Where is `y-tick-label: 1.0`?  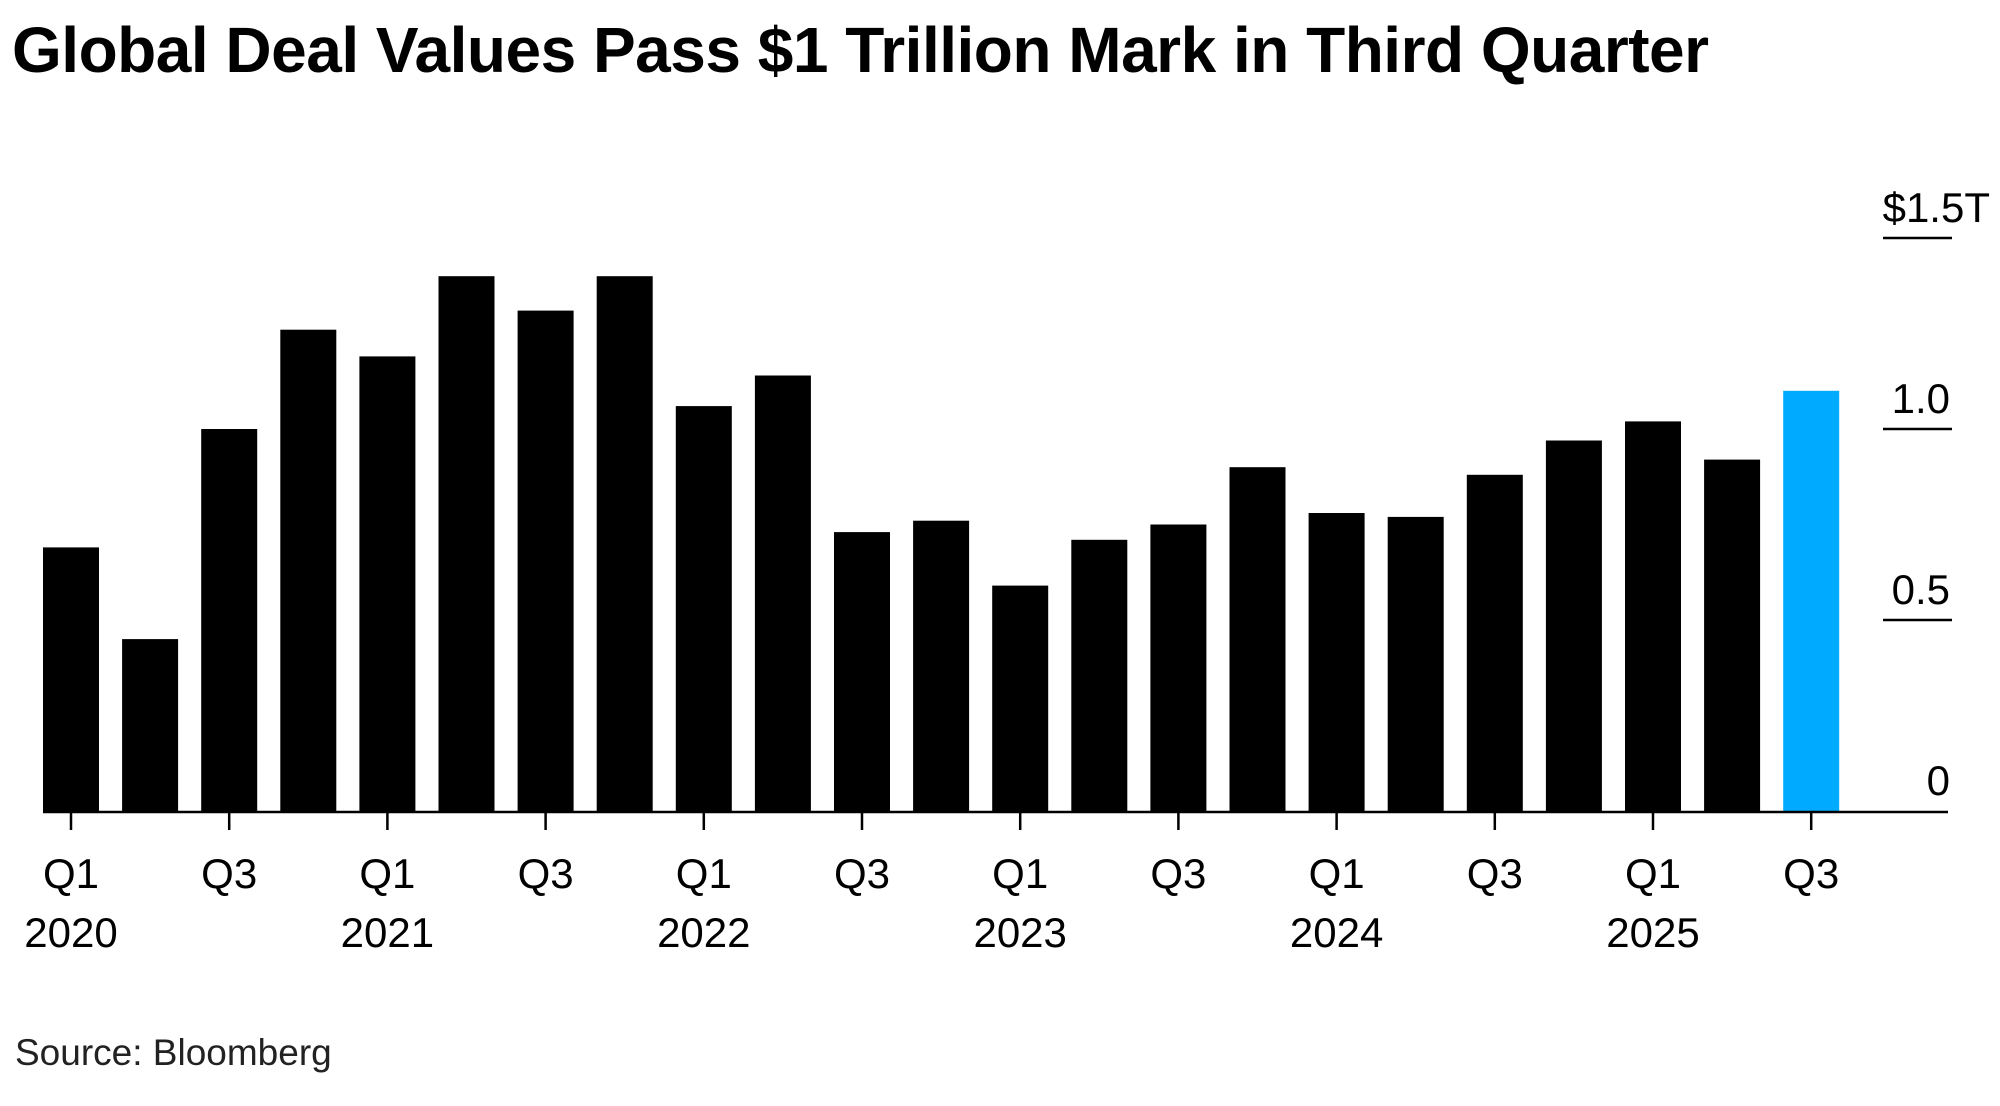
y-tick-label: 1.0 is located at coordinates (1921, 398).